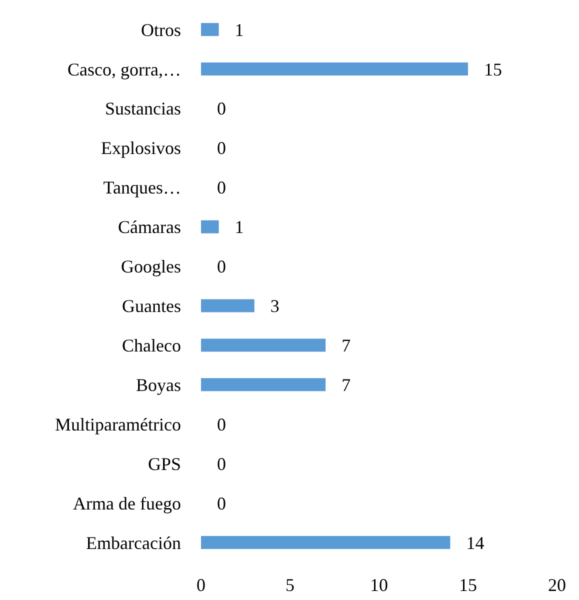 Image resolution: width=579 pixels, height=600 pixels. What do you see at coordinates (290, 585) in the screenshot?
I see `x-tick-label: 5` at bounding box center [290, 585].